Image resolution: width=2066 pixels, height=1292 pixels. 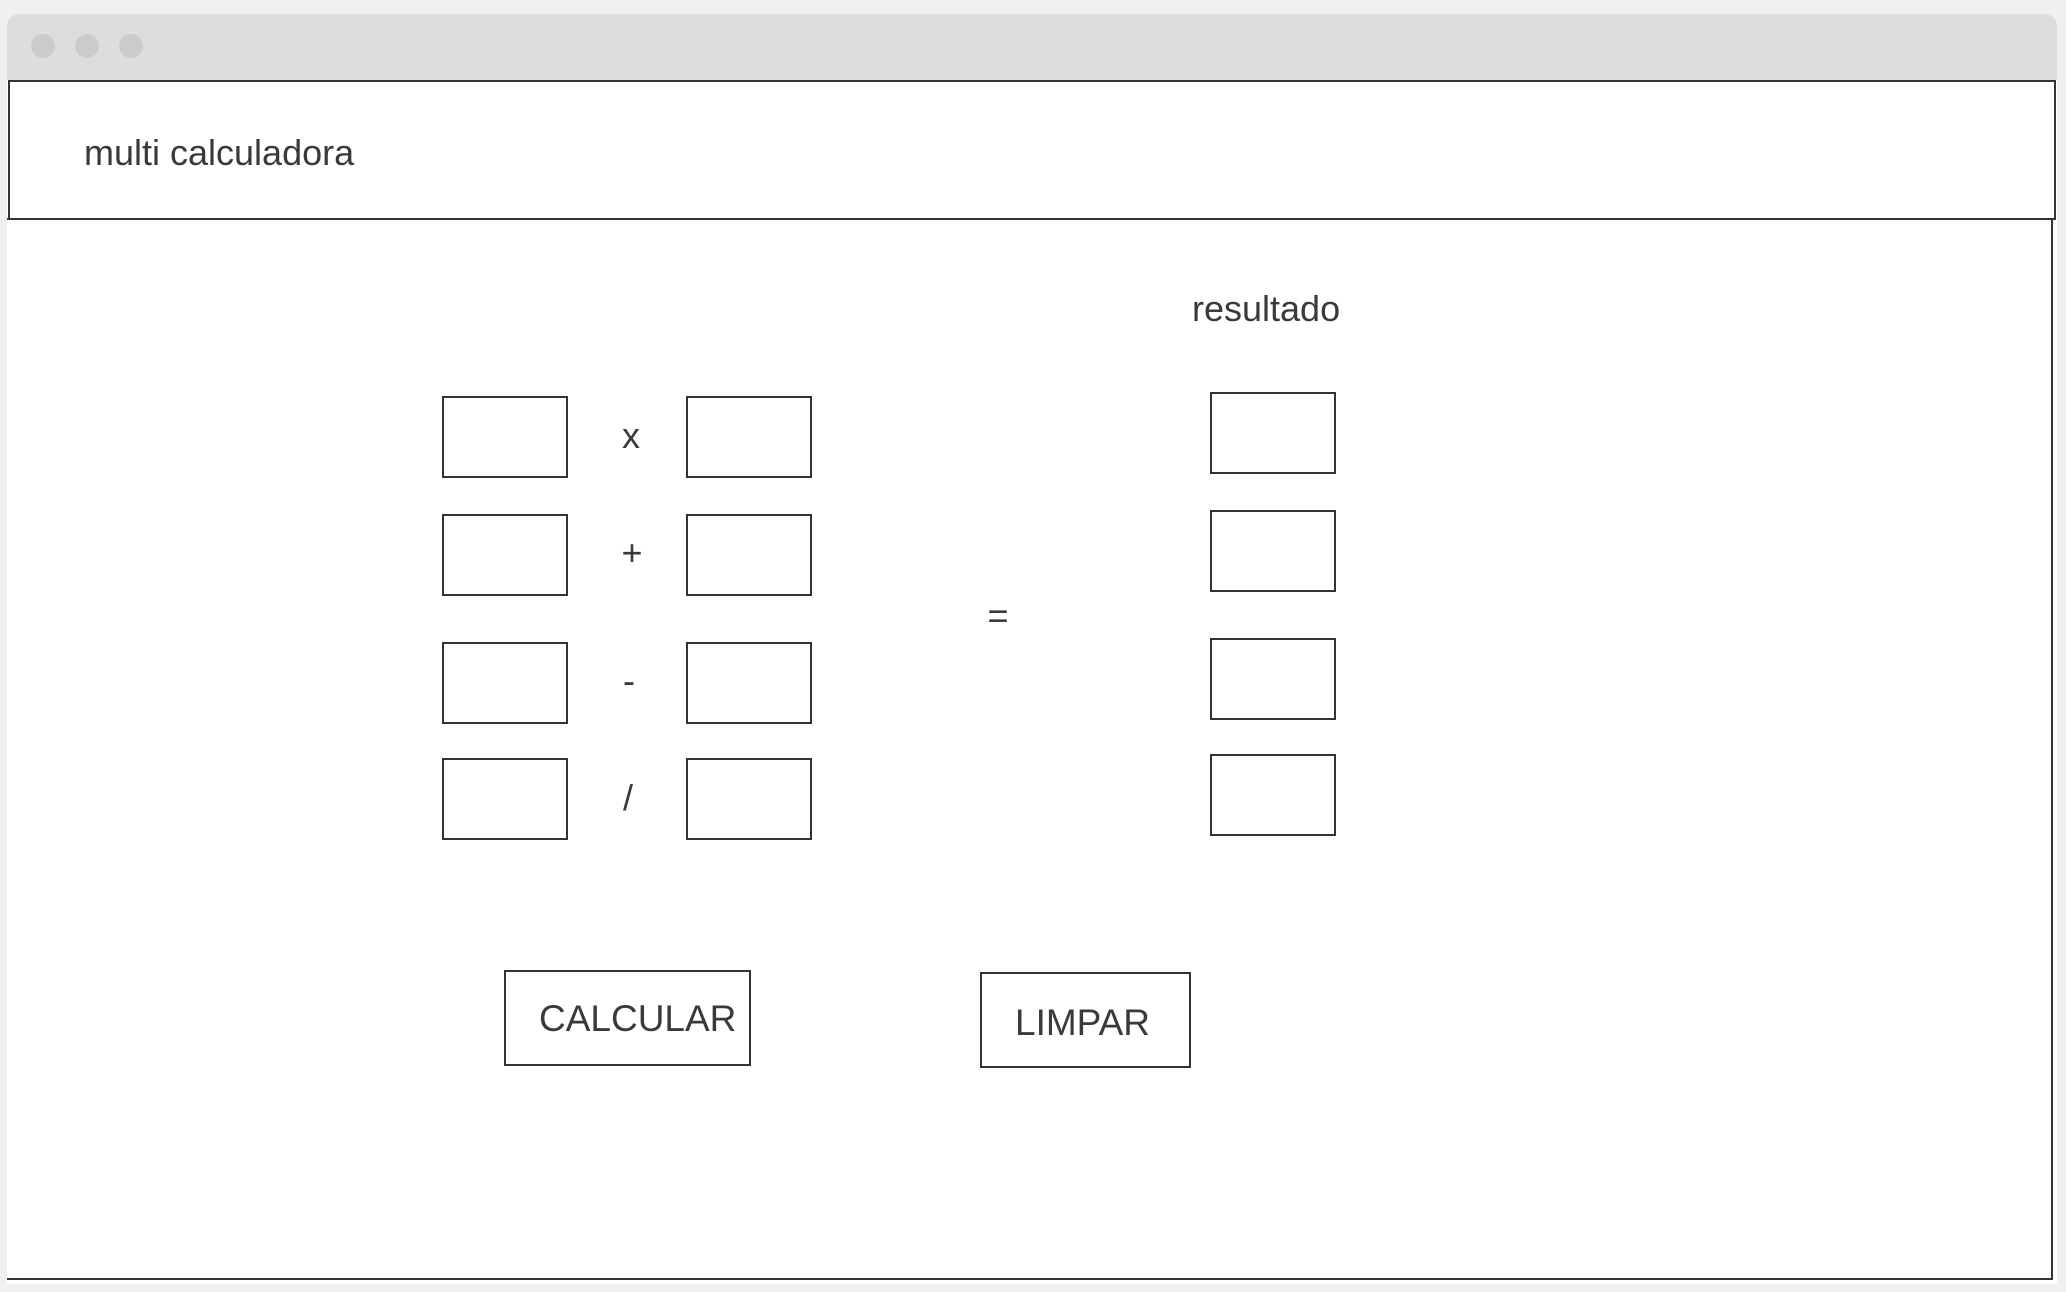 I want to click on add-result-field, so click(x=1273, y=551).